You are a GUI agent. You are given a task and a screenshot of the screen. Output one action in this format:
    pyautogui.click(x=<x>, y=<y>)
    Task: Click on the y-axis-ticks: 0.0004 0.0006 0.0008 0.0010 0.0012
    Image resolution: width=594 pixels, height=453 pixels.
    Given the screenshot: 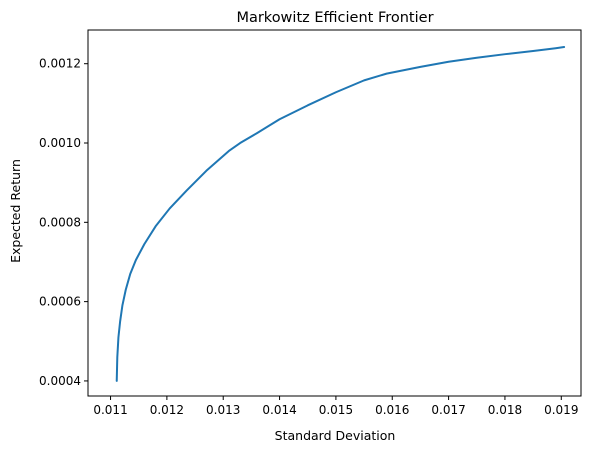 What is the action you would take?
    pyautogui.click(x=63, y=222)
    